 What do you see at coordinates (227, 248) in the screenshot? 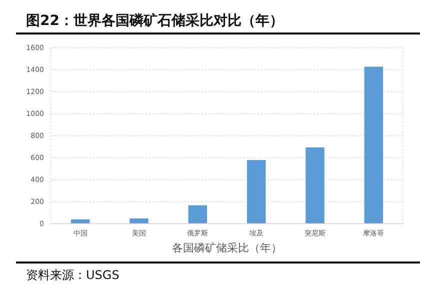
I see `x-axis-title: 各国磷矿储采比（年）` at bounding box center [227, 248].